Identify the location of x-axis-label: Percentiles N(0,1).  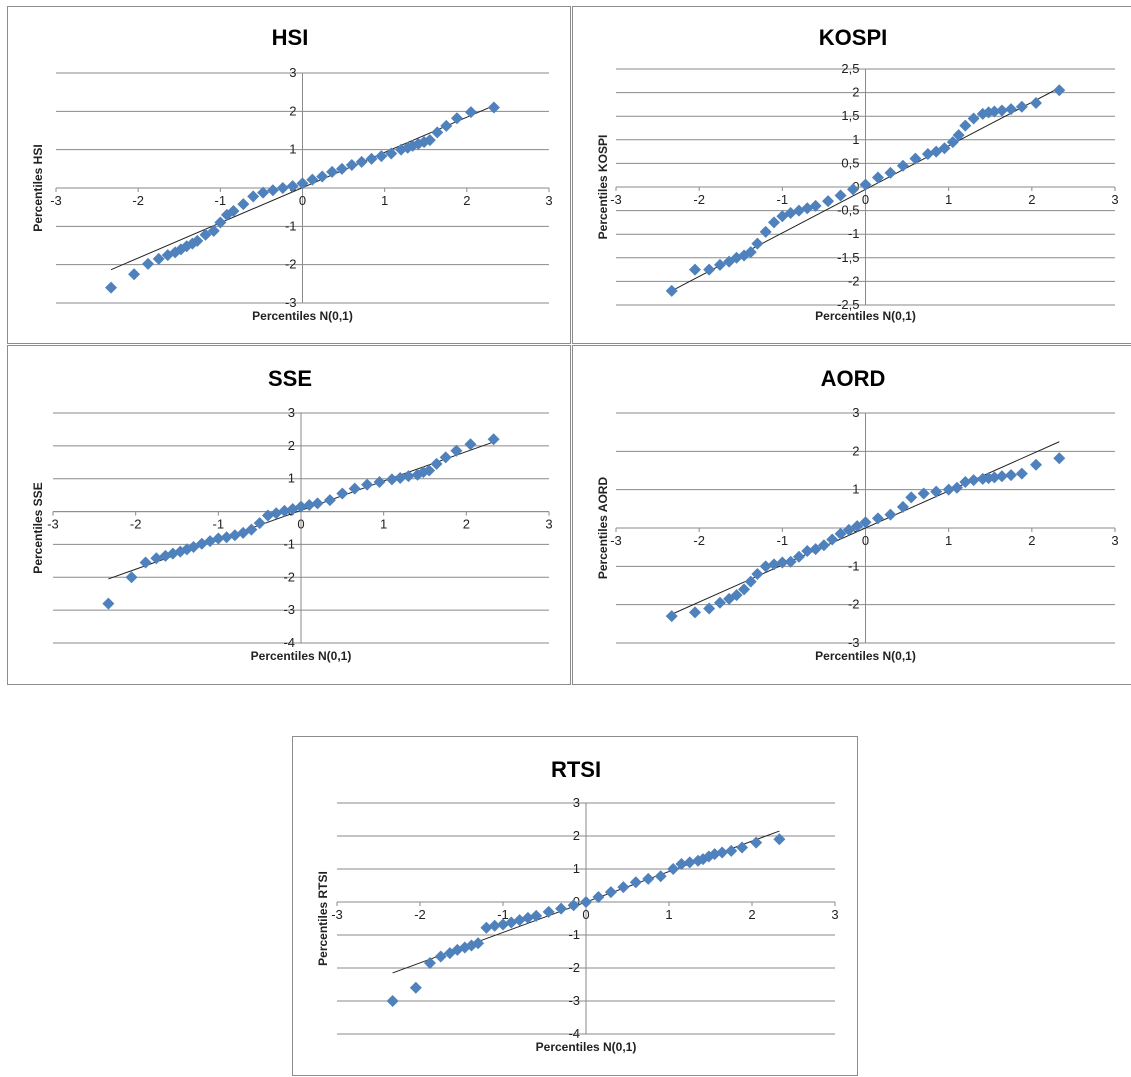
(301, 656).